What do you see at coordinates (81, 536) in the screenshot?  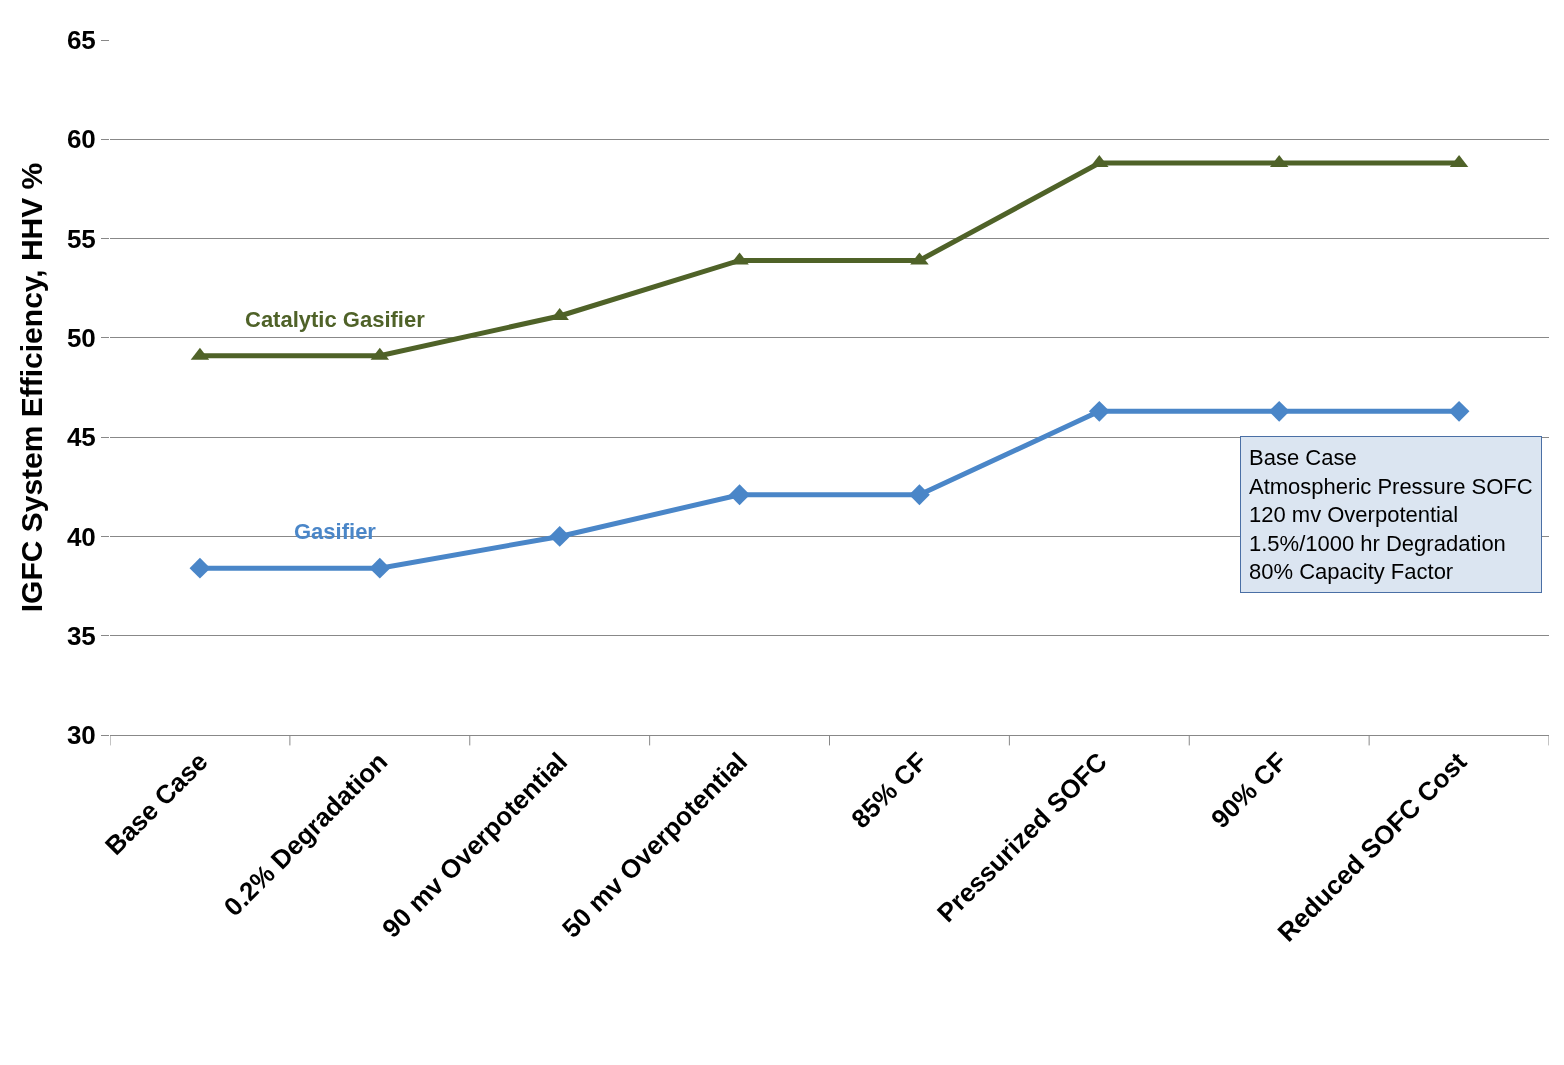 I see `y-tick-label: 40` at bounding box center [81, 536].